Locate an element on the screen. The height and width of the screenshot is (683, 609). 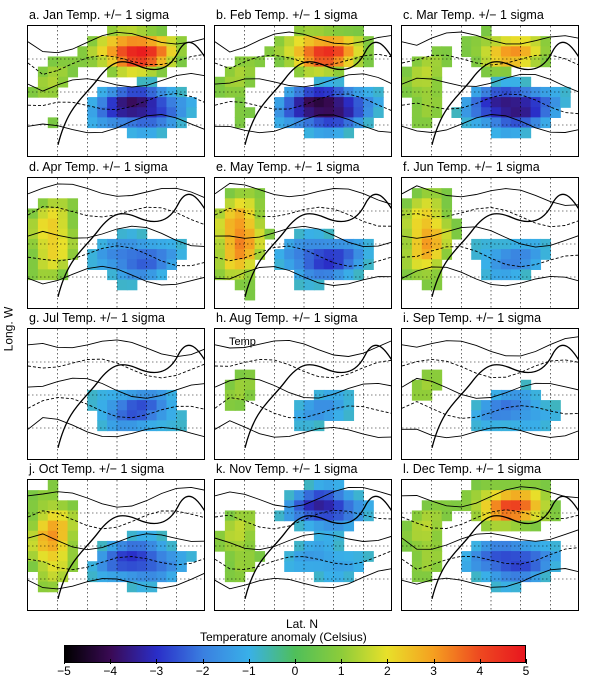
panel-title: b. Feb Temp. +/− 1 sigma is located at coordinates (287, 15).